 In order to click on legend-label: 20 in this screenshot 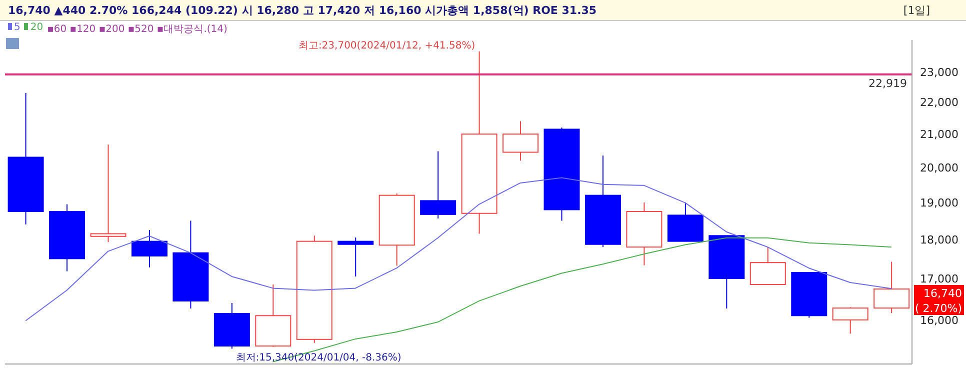, I will do `click(36, 28)`.